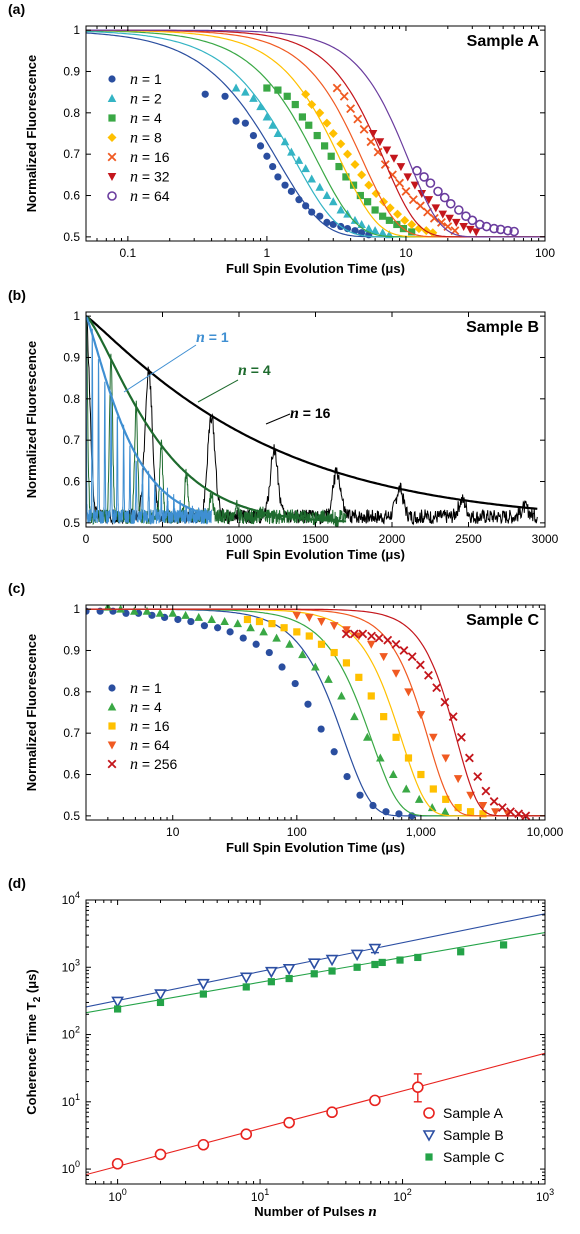 This screenshot has width=580, height=1234. What do you see at coordinates (315, 1114) in the screenshot?
I see `series-sample-a` at bounding box center [315, 1114].